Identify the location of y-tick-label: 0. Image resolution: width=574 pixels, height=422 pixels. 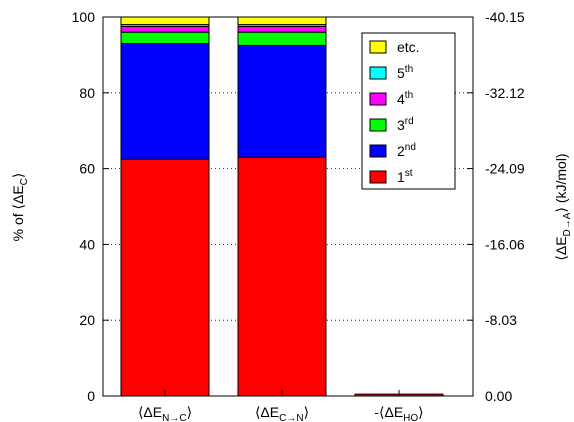
(91, 396).